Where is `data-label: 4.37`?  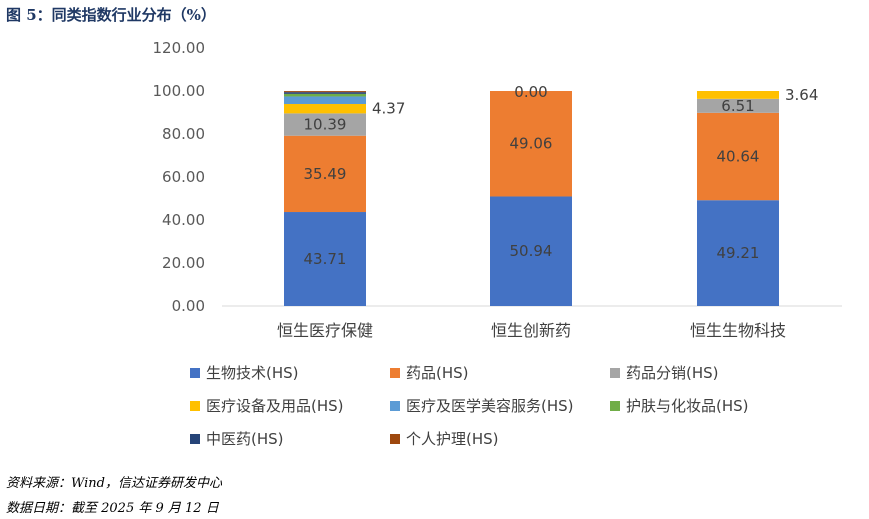 data-label: 4.37 is located at coordinates (388, 109).